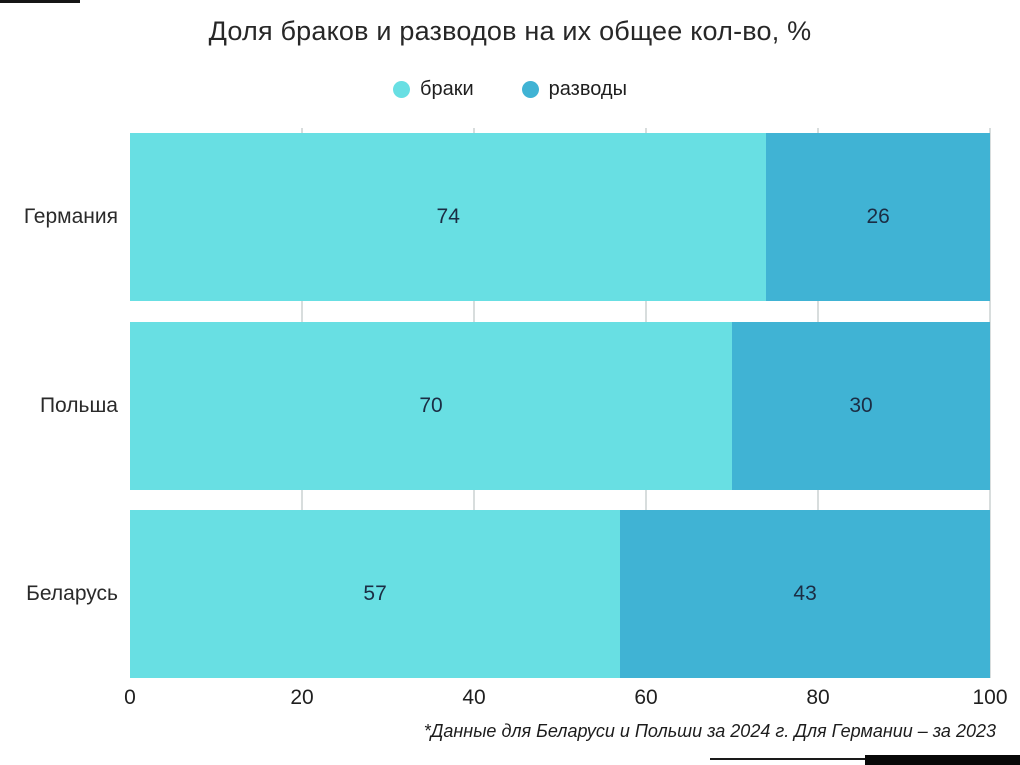 The height and width of the screenshot is (765, 1020). I want to click on scan-artifact-bottom-line, so click(788, 759).